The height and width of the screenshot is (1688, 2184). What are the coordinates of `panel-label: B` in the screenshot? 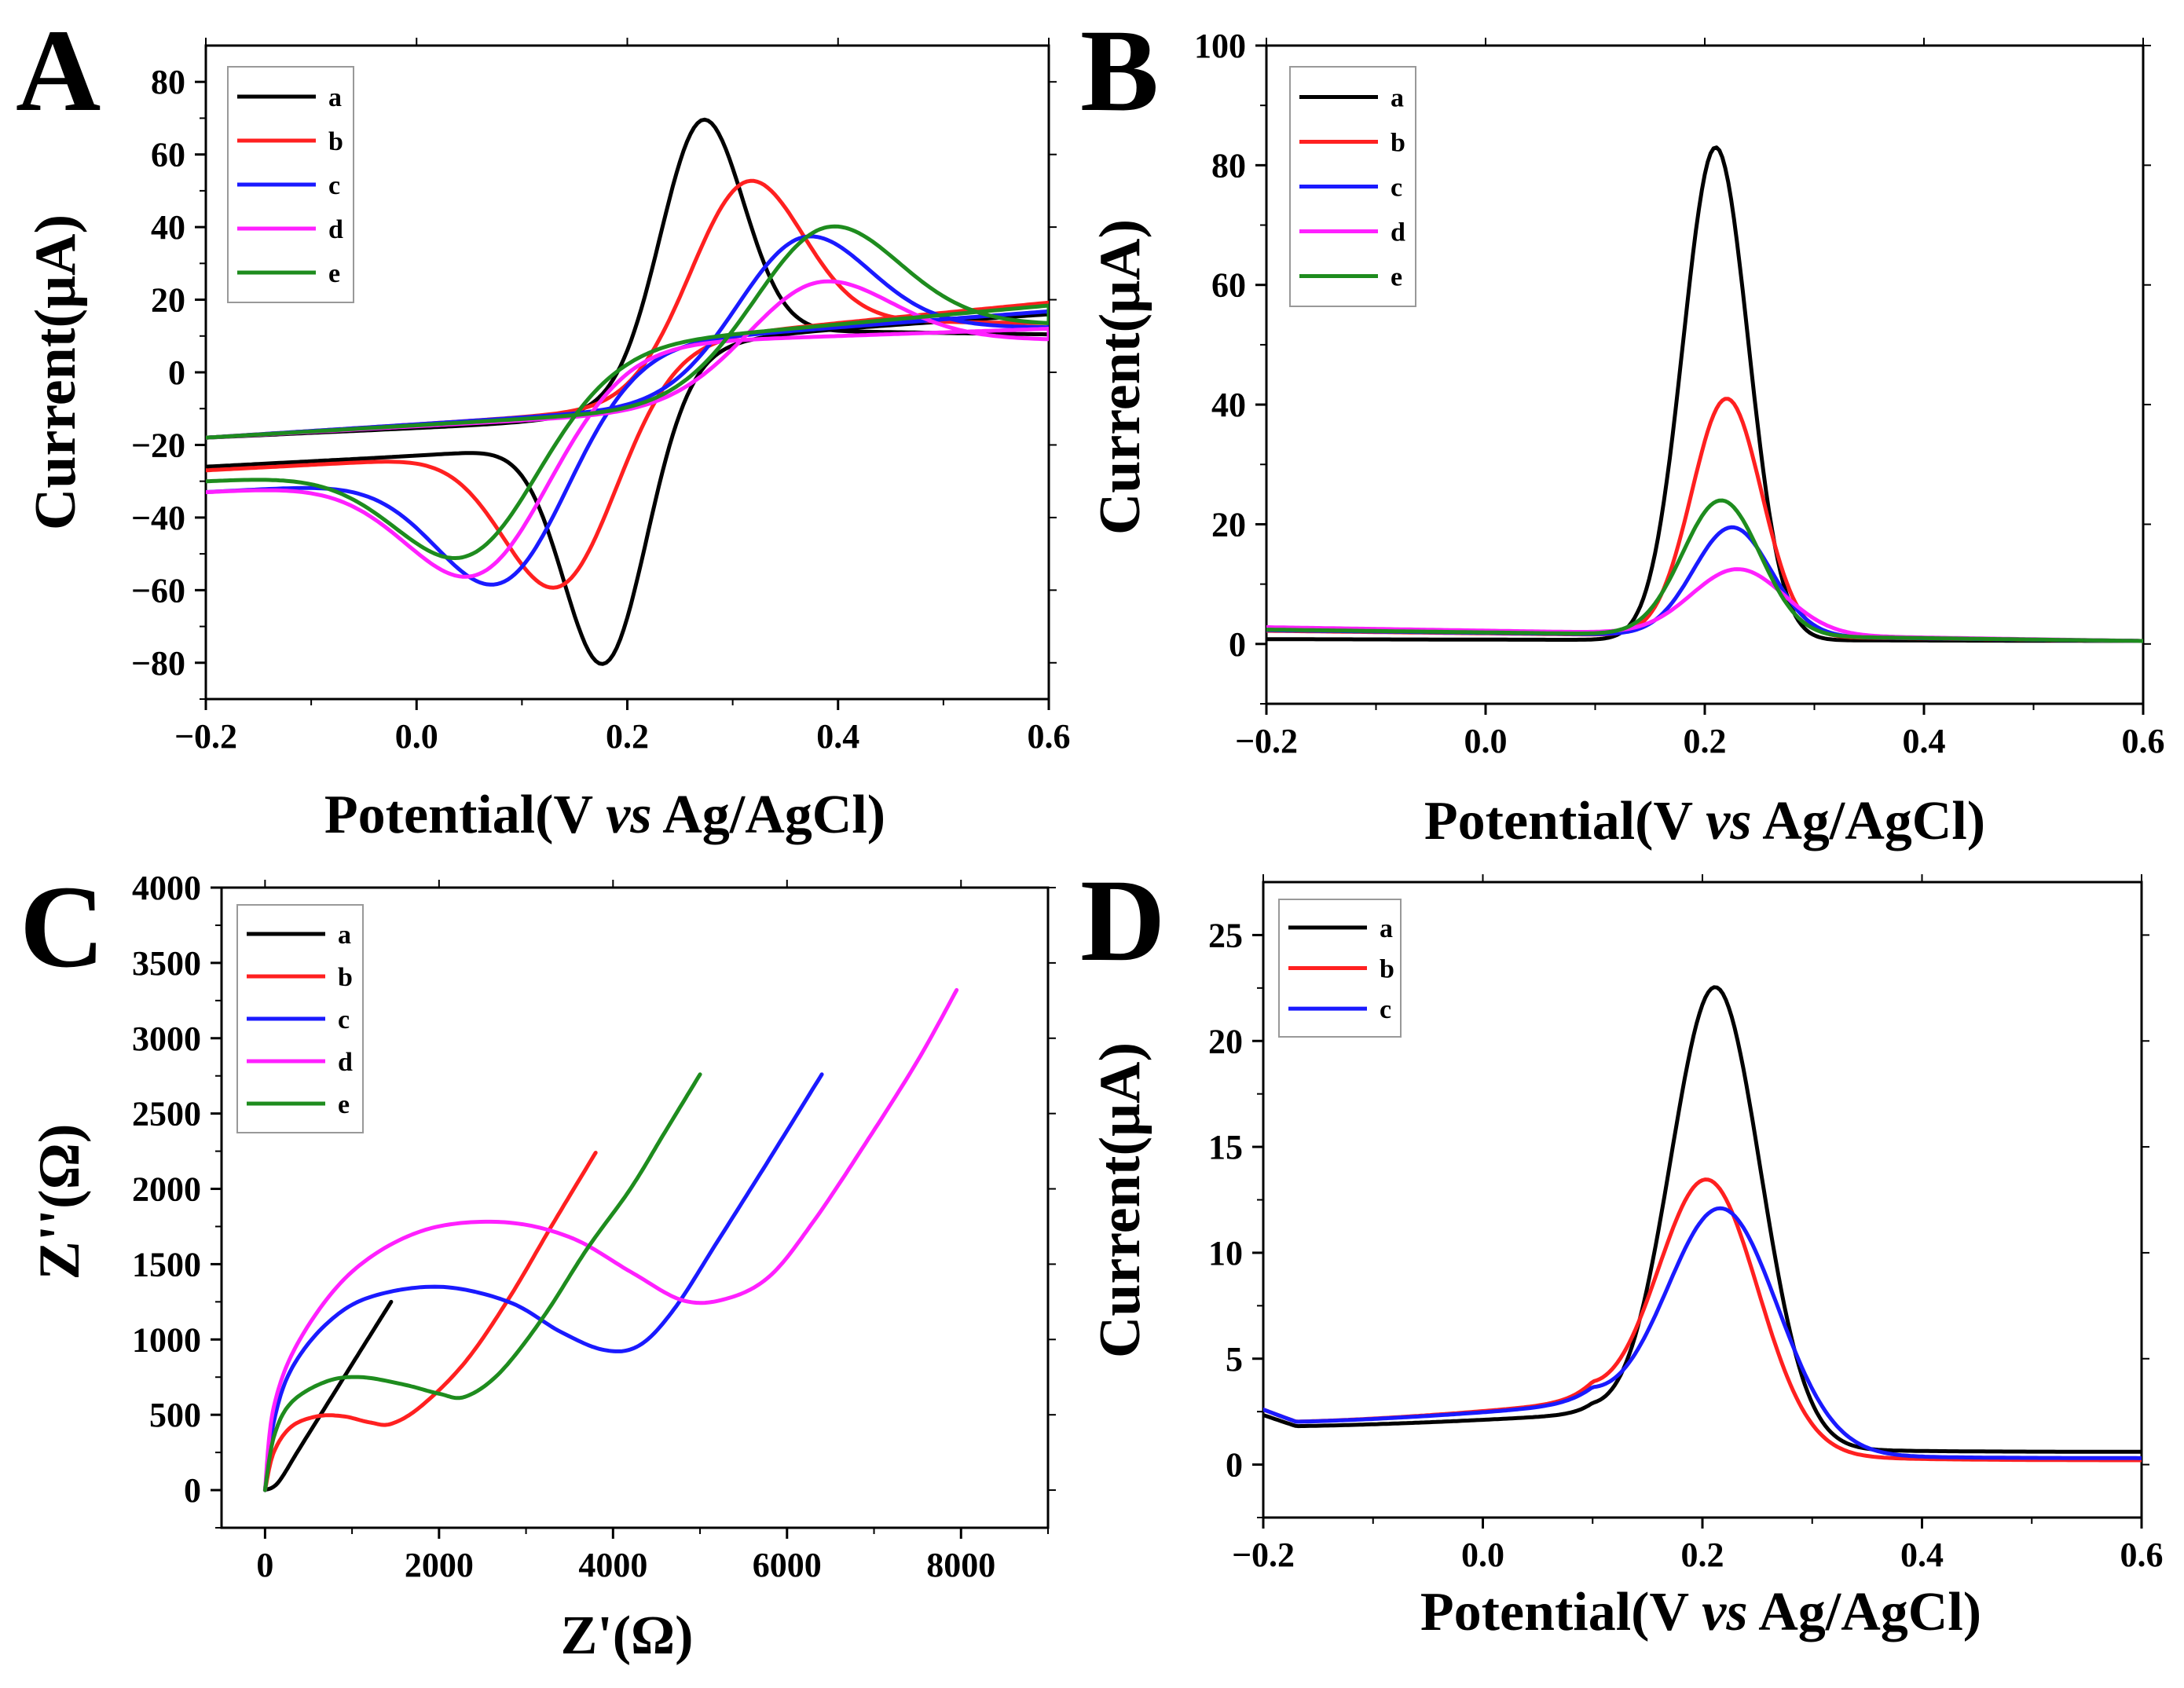 It's located at (1119, 70).